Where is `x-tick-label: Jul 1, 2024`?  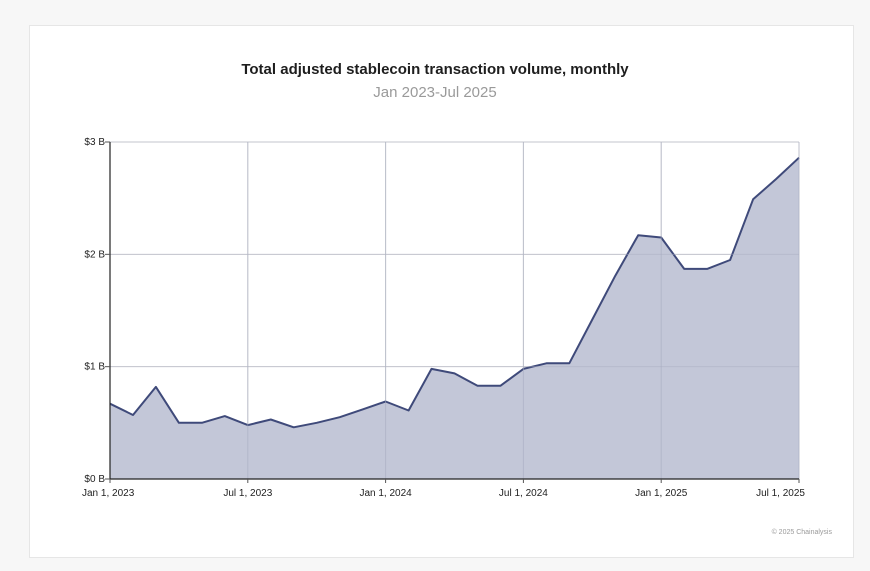
x-tick-label: Jul 1, 2024 is located at coordinates (523, 493).